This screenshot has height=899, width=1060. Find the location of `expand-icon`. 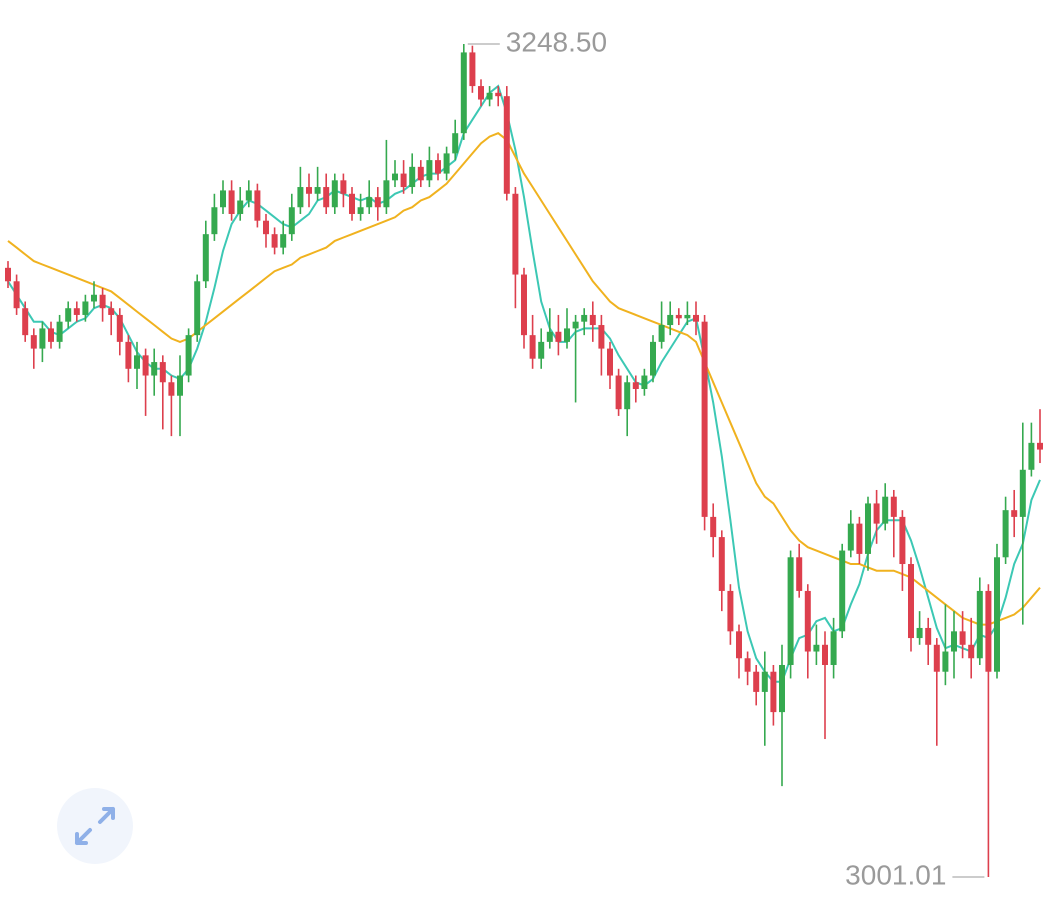

expand-icon is located at coordinates (95, 826).